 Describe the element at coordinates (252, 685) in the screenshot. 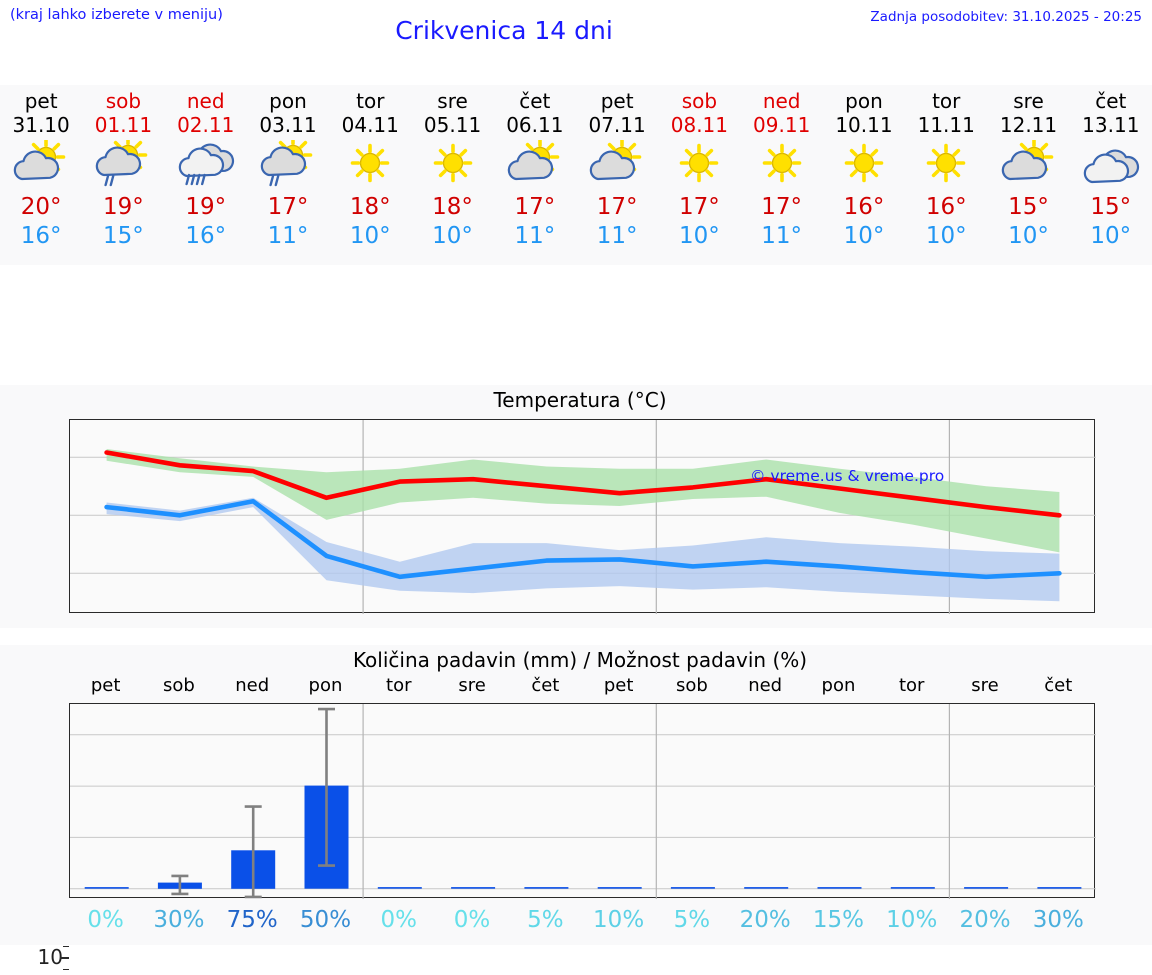

I see `precipitation-day-label-2: ned` at that location.